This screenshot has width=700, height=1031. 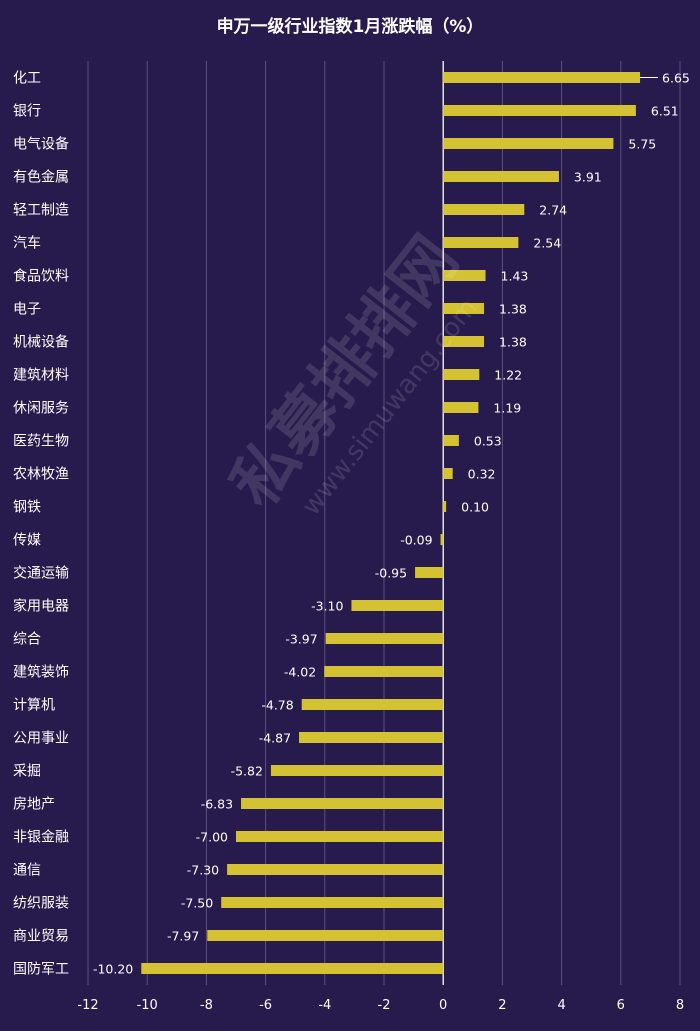 What do you see at coordinates (561, 1005) in the screenshot?
I see `x-tick-label: 4` at bounding box center [561, 1005].